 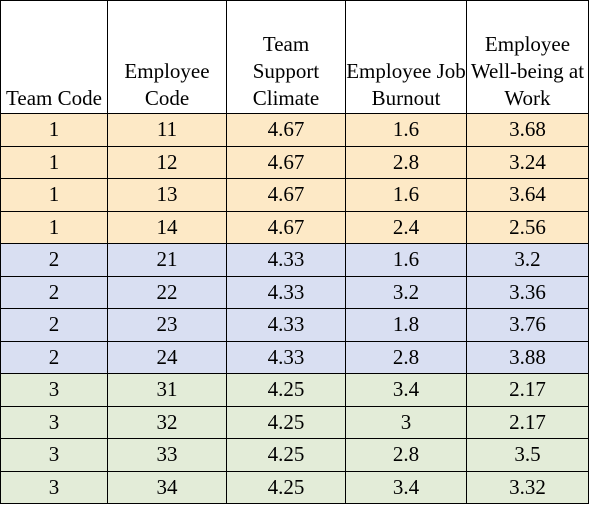 I want to click on cell-employee-code: 34, so click(x=167, y=487).